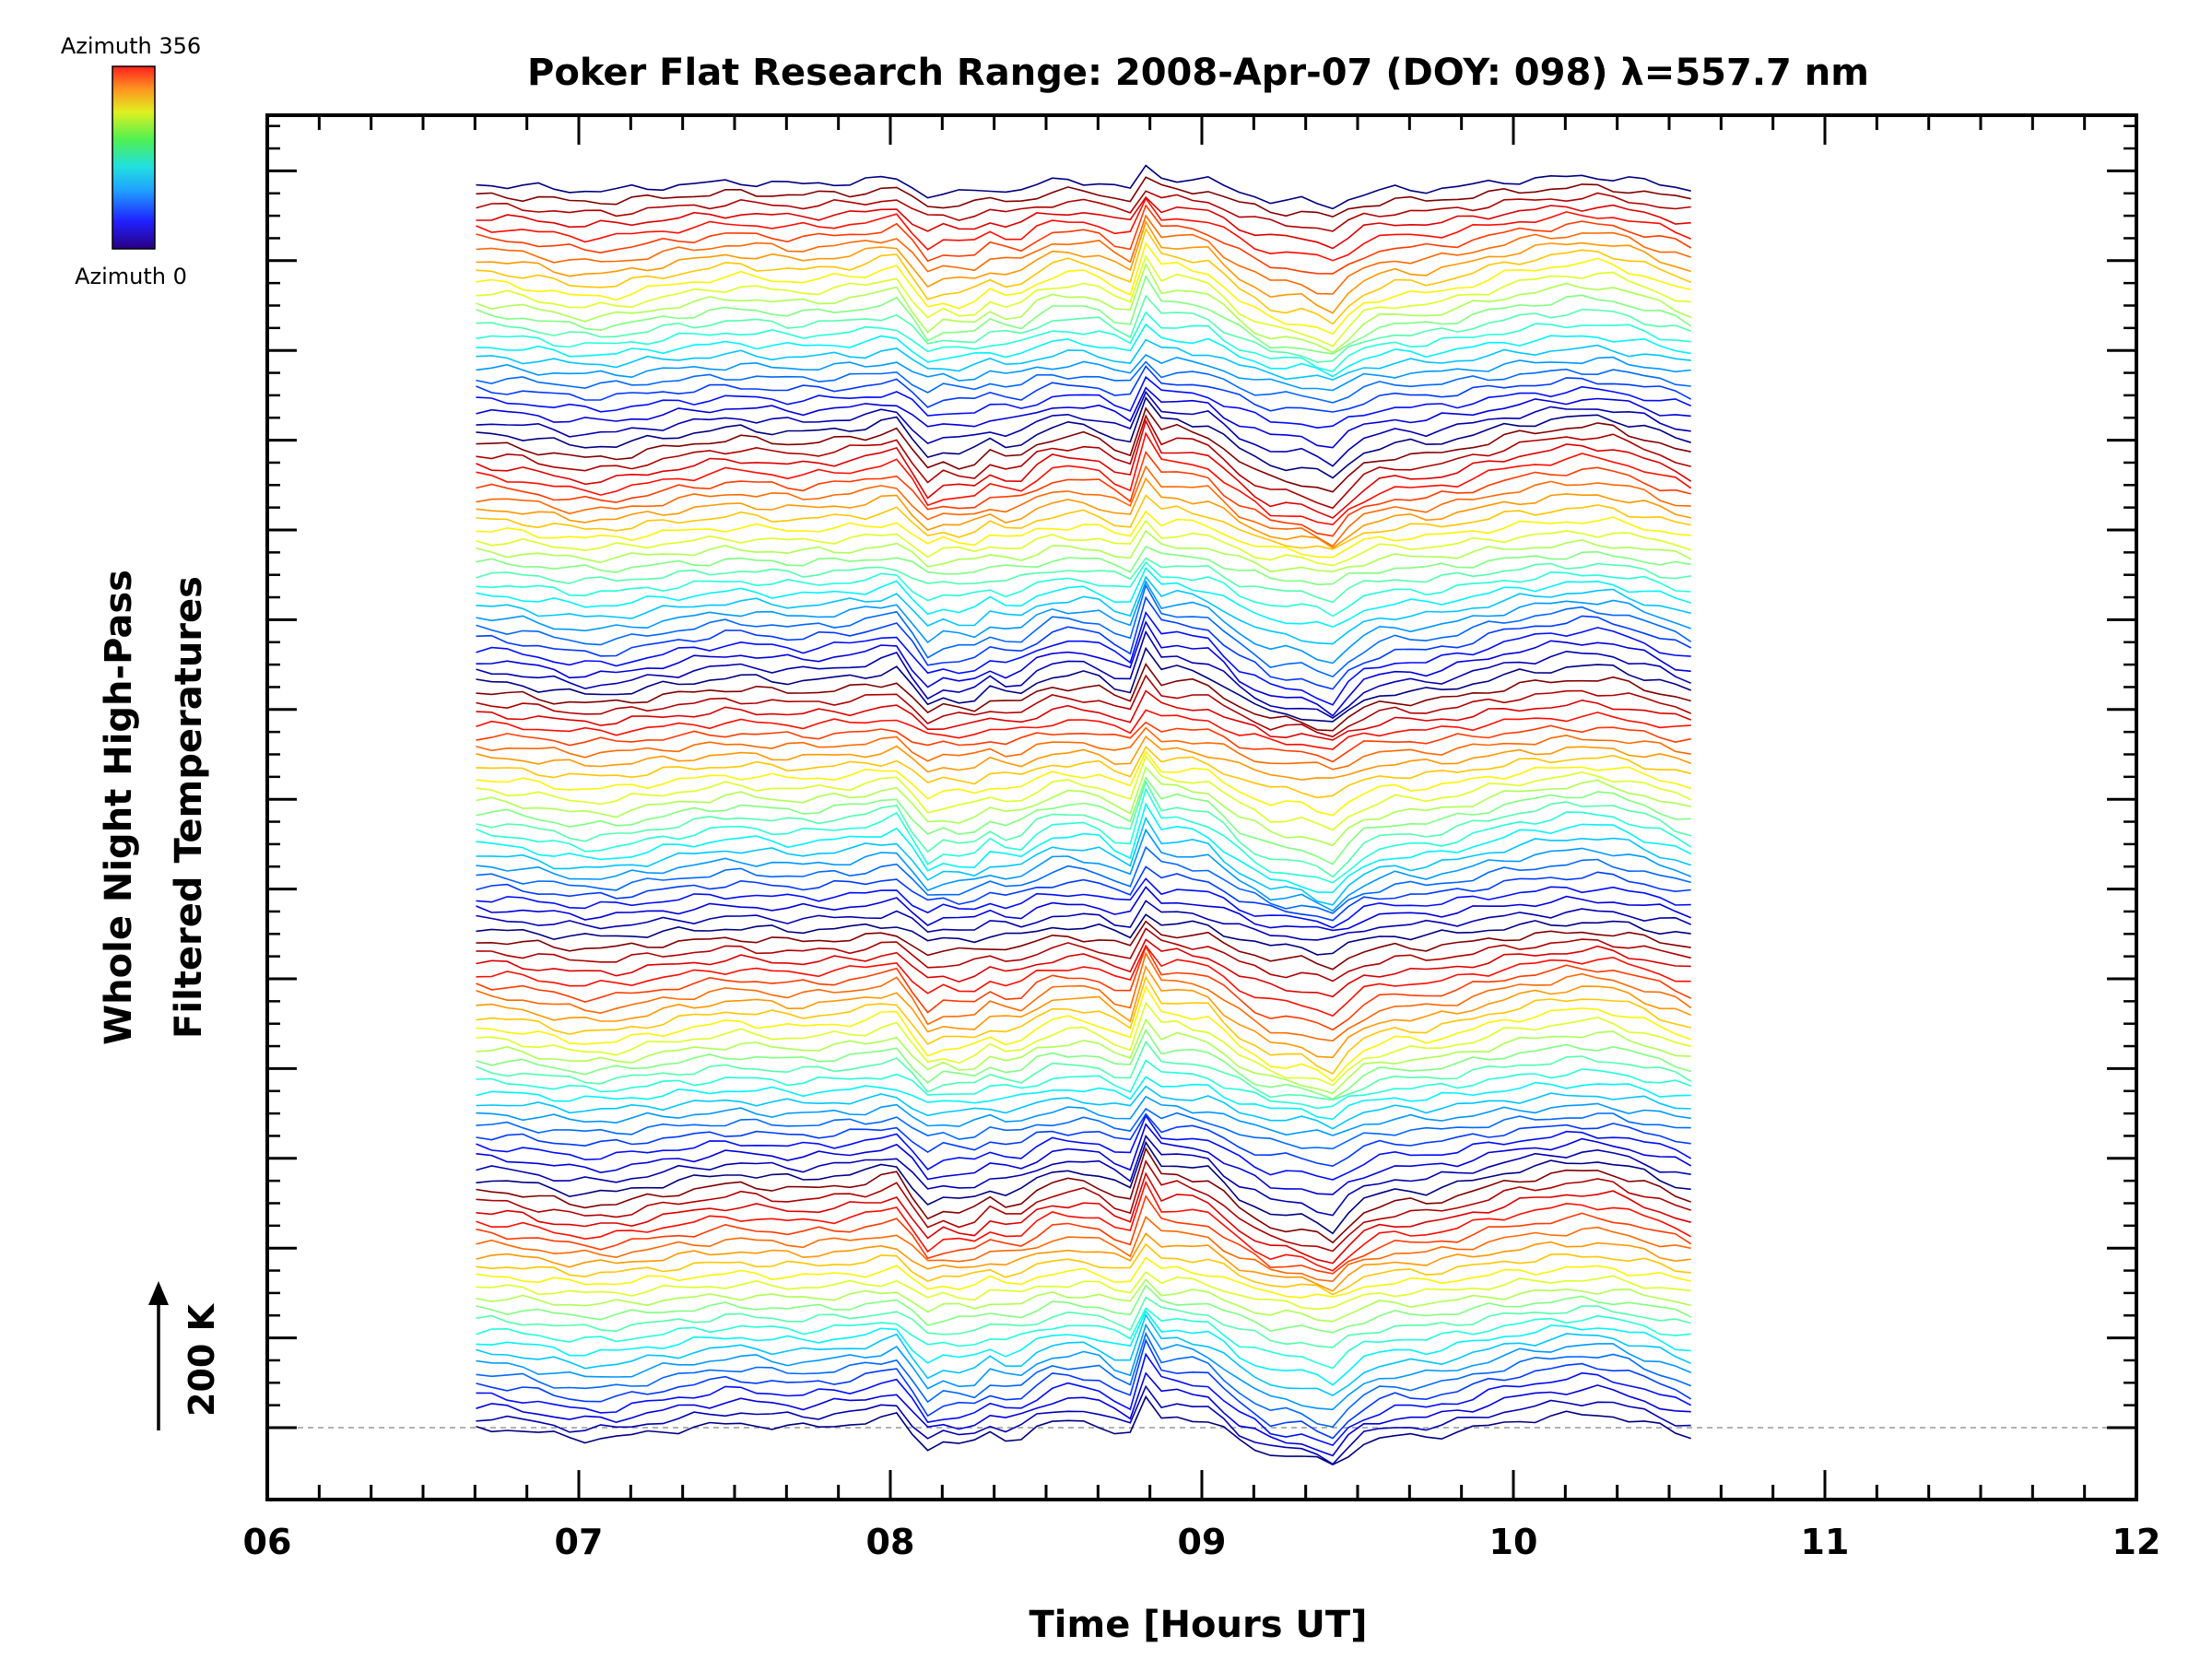  What do you see at coordinates (131, 276) in the screenshot?
I see `colorbar-bottom-label: Azimuth 0` at bounding box center [131, 276].